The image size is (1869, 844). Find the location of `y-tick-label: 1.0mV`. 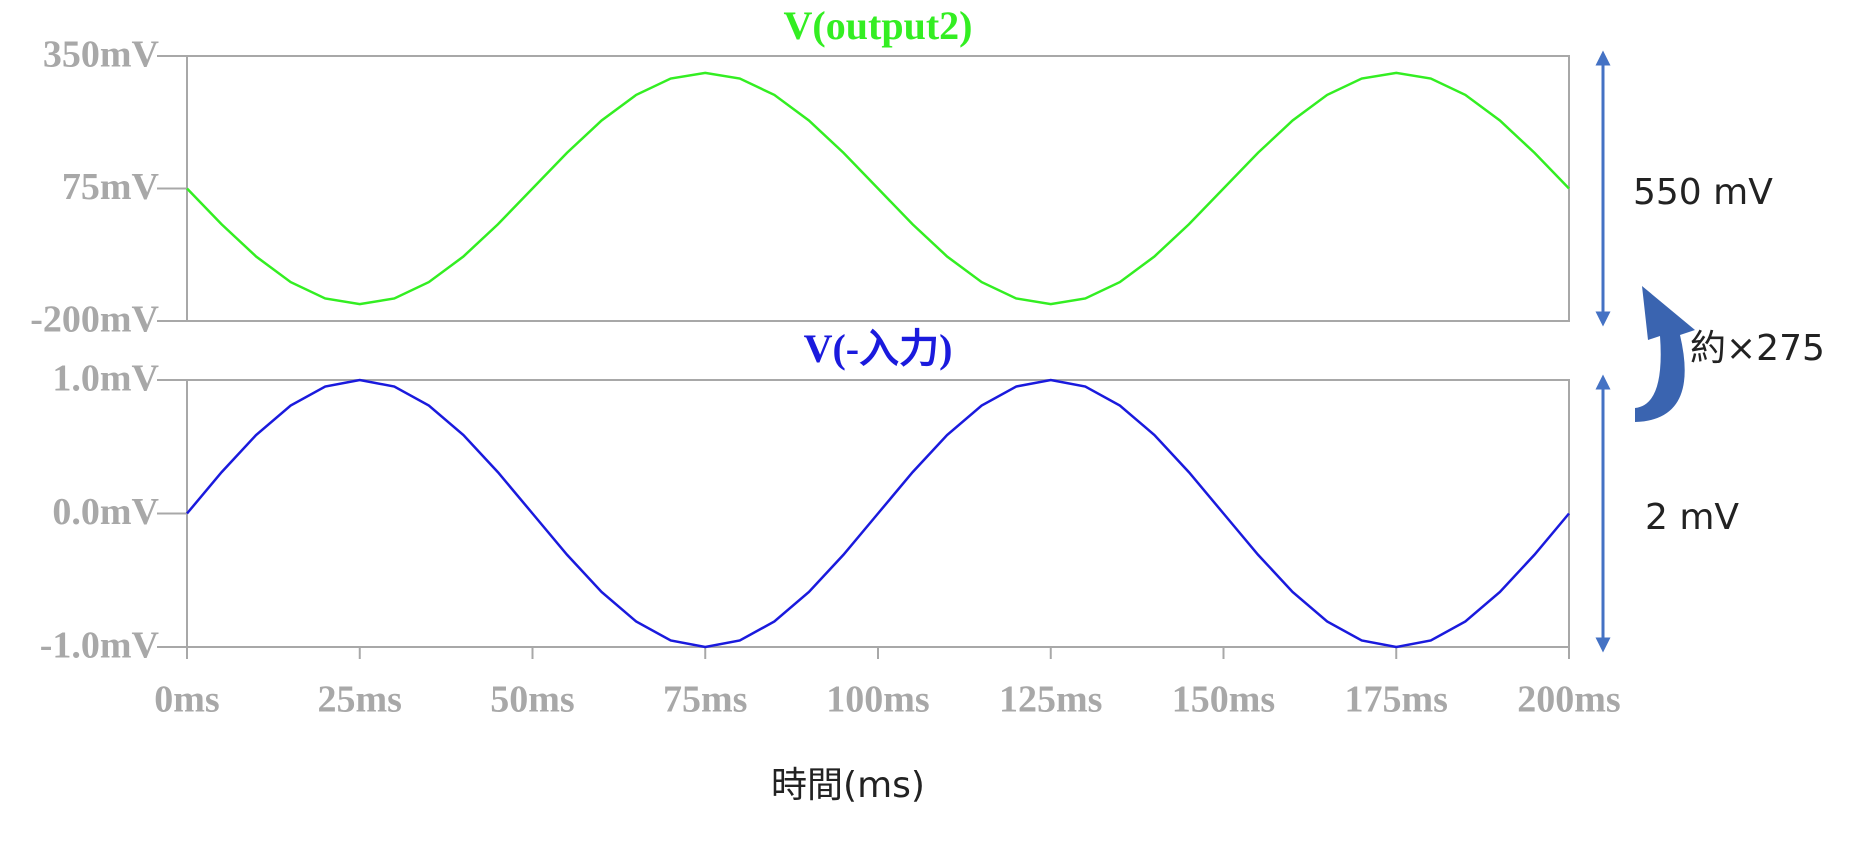

y-tick-label: 1.0mV is located at coordinates (105, 379).